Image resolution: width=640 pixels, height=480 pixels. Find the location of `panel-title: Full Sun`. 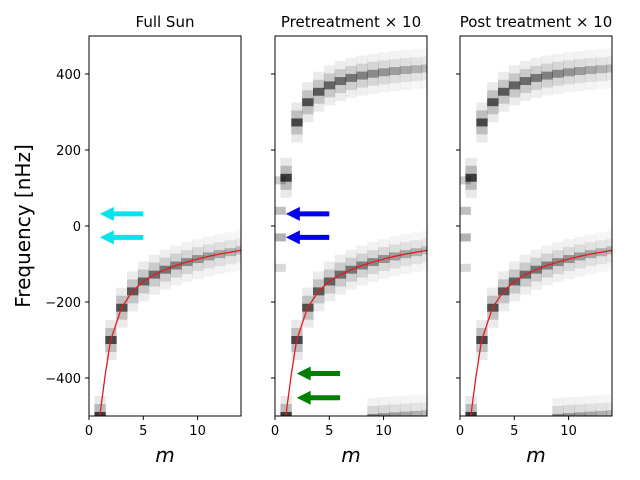

panel-title: Full Sun is located at coordinates (165, 22).